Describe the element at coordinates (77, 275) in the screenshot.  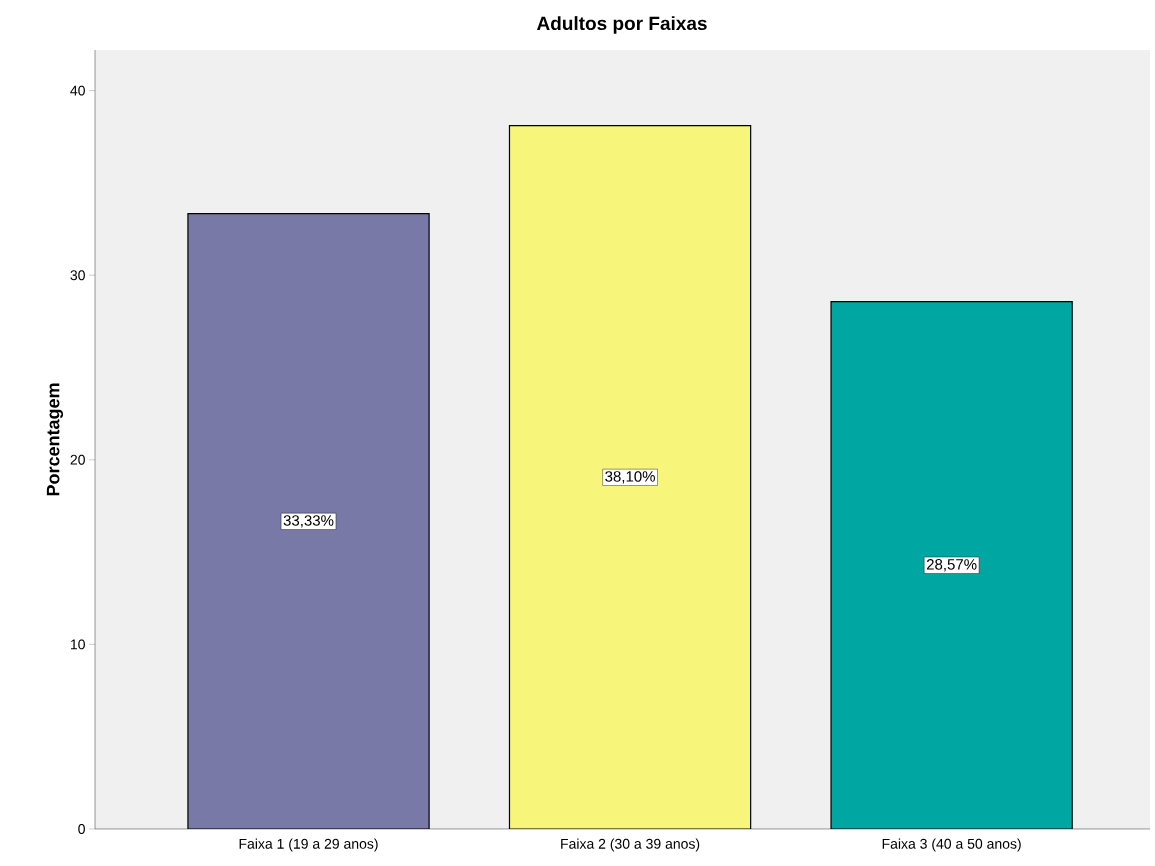
I see `y-tick-label: 30` at that location.